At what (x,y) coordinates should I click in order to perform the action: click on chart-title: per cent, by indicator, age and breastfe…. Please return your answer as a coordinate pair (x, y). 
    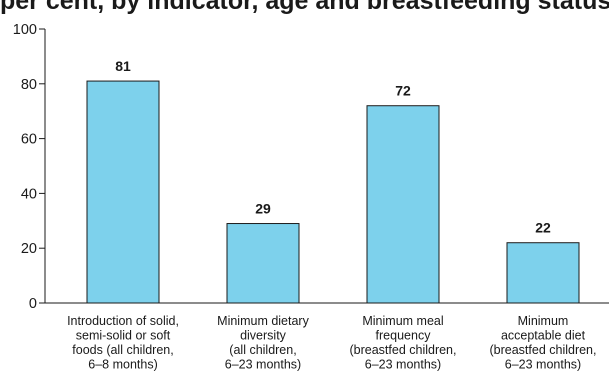
    Looking at the image, I should click on (304, 7).